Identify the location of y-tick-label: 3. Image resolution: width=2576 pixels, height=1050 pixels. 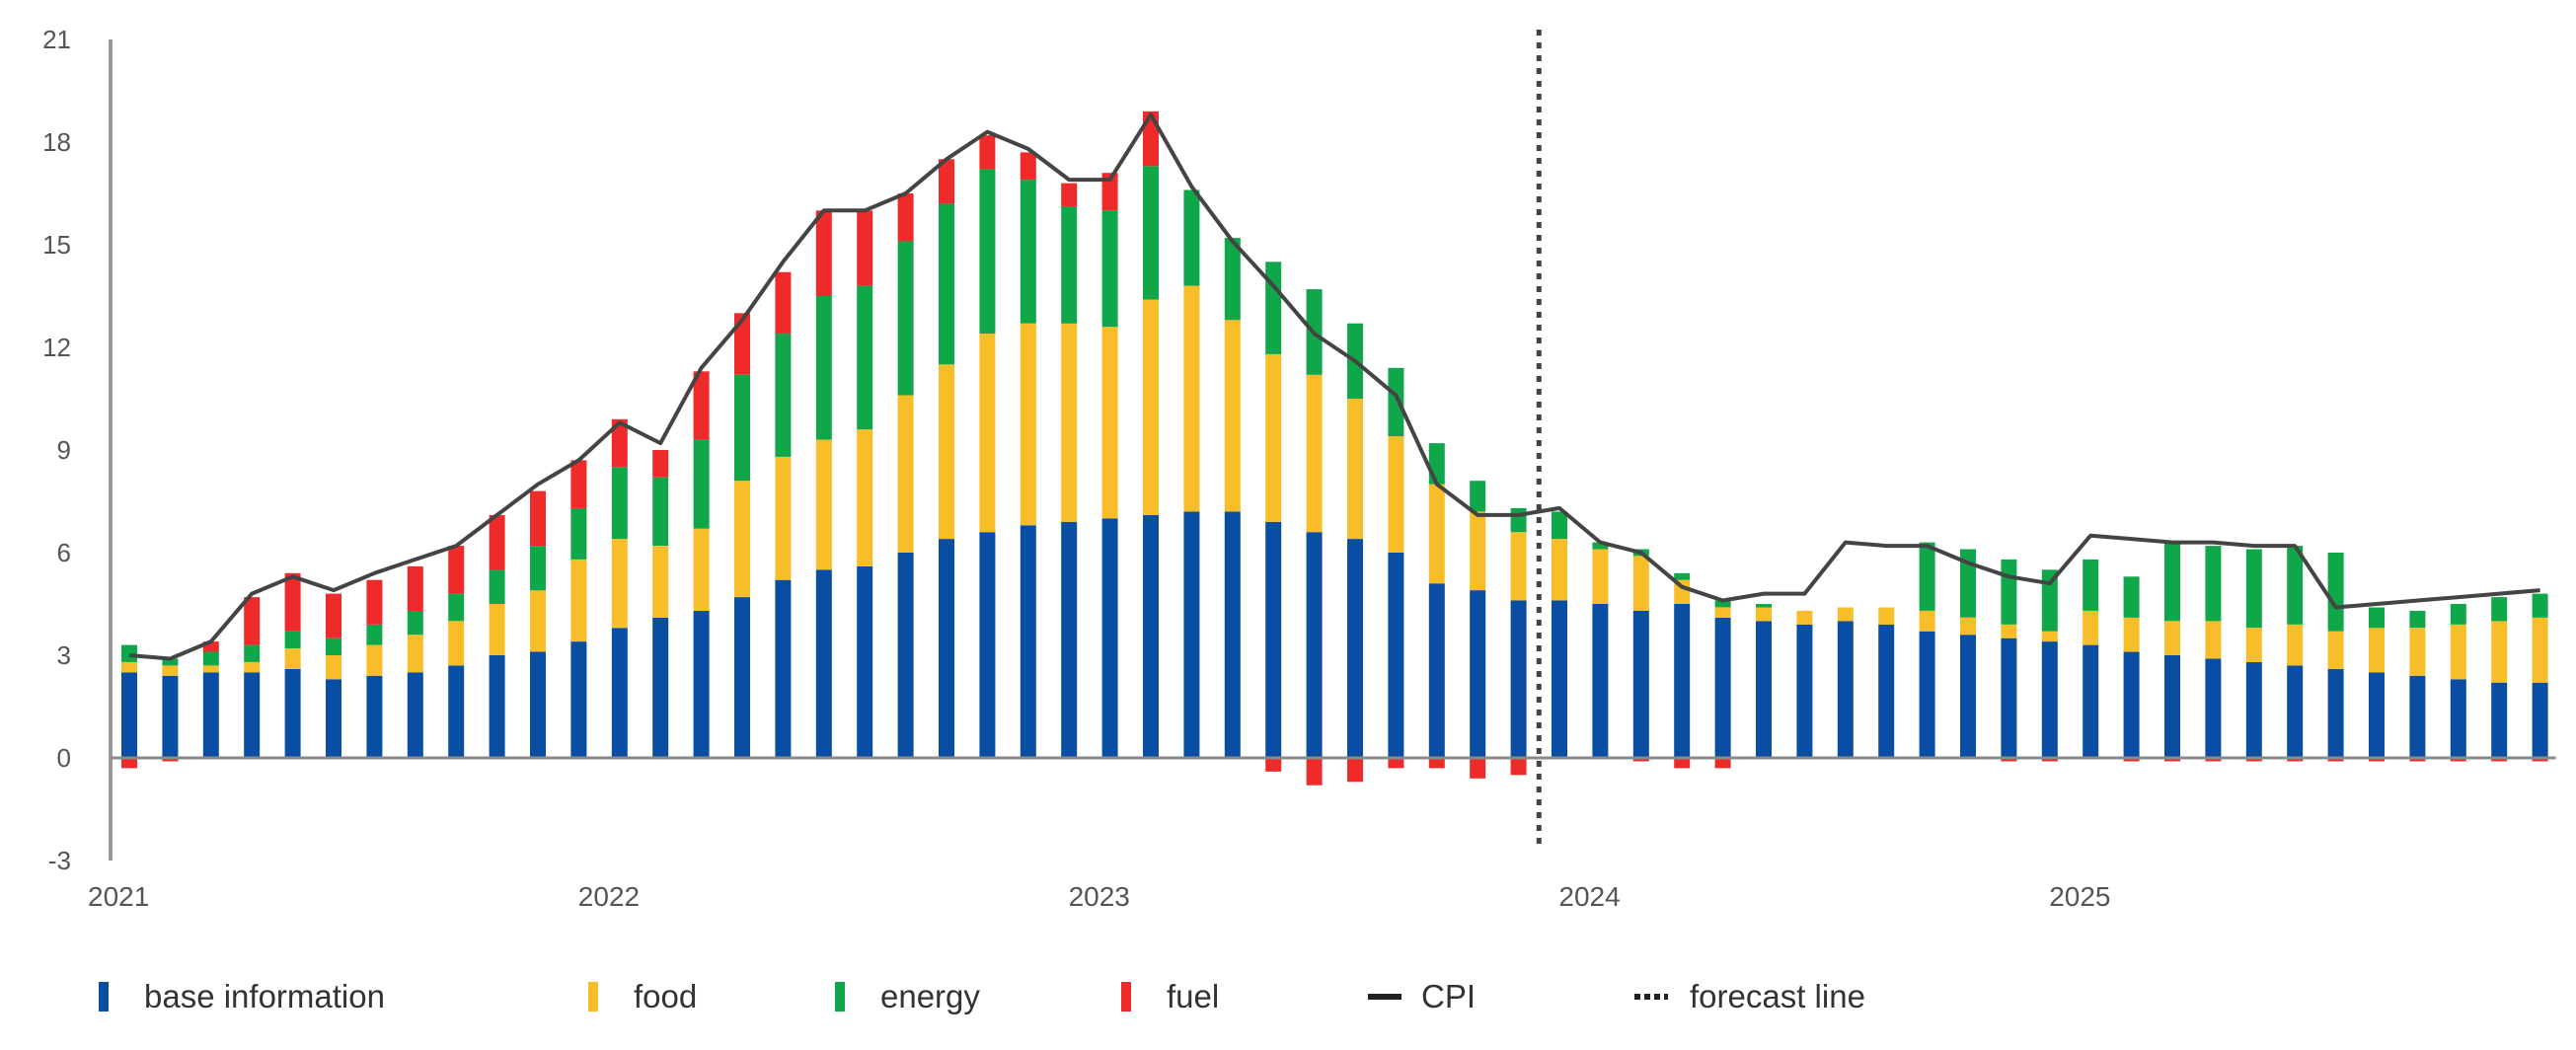
(64, 655).